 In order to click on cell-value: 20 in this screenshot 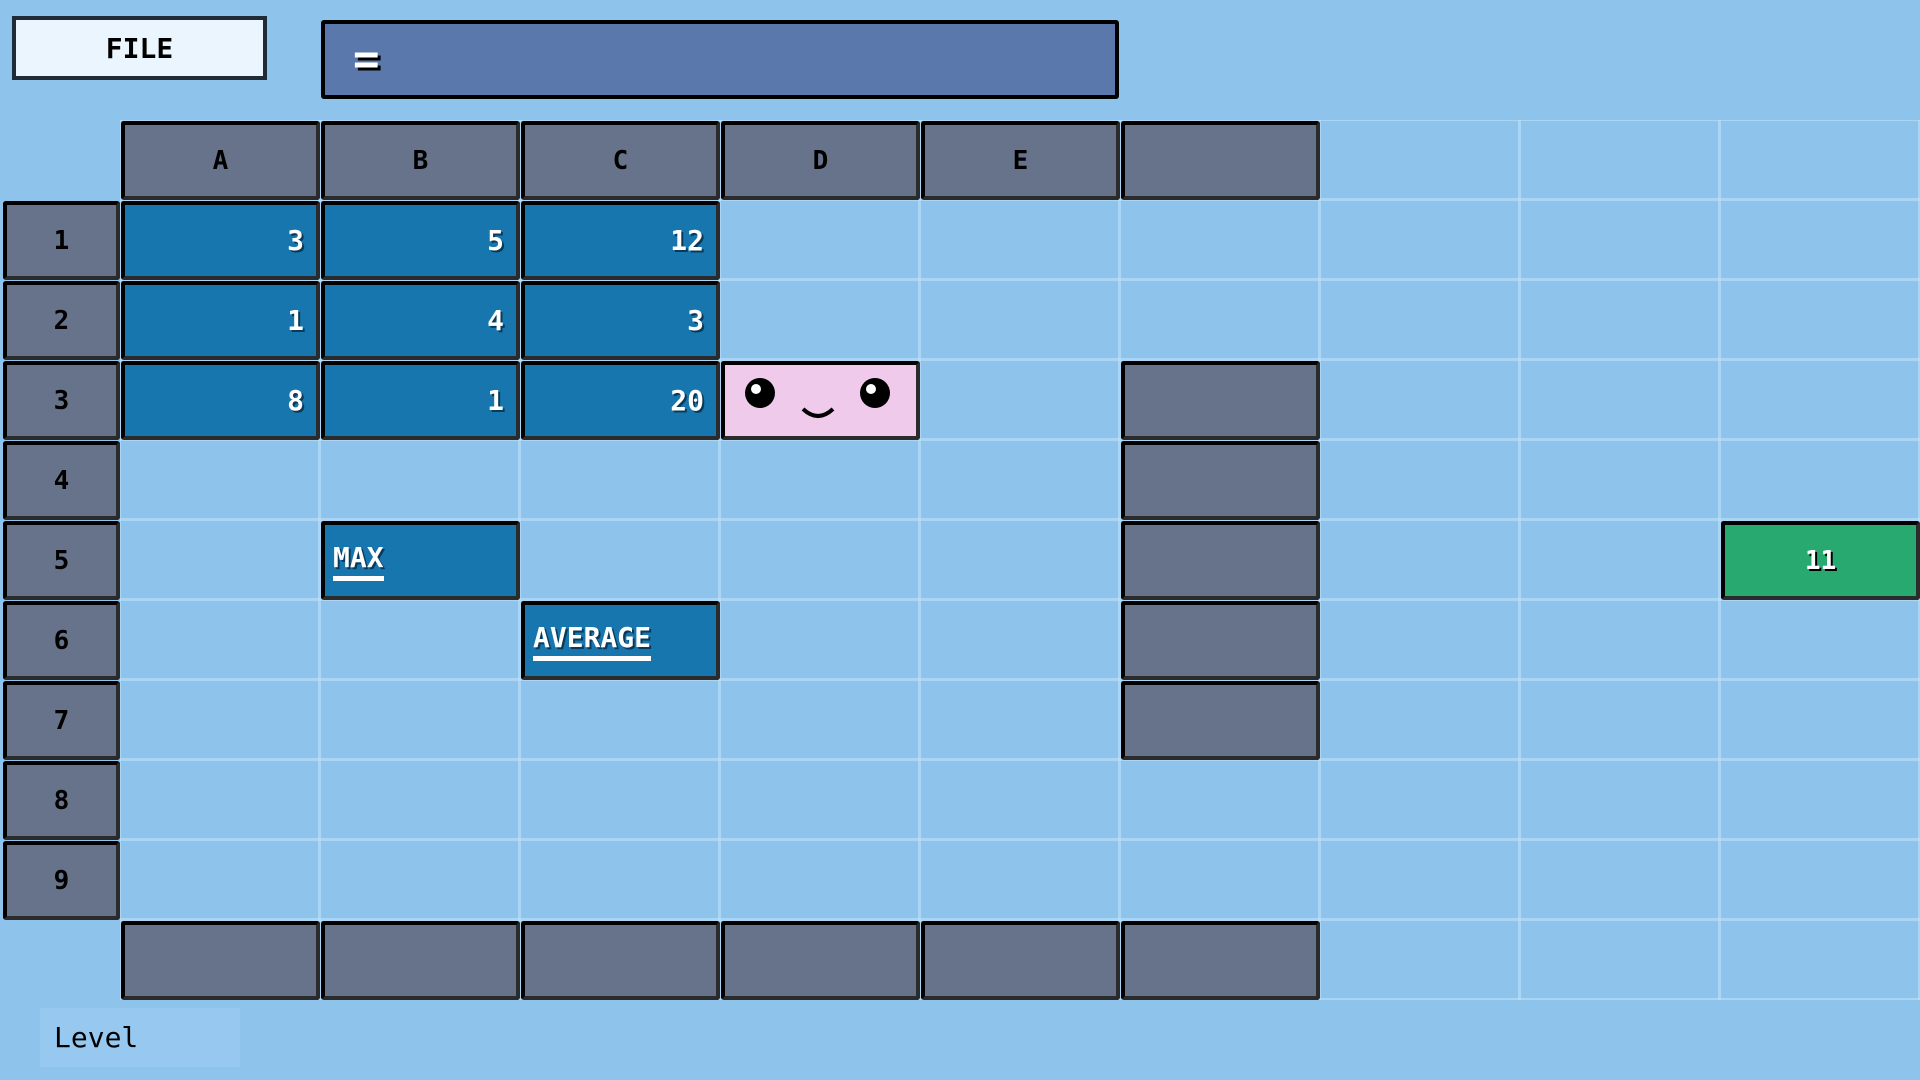, I will do `click(687, 400)`.